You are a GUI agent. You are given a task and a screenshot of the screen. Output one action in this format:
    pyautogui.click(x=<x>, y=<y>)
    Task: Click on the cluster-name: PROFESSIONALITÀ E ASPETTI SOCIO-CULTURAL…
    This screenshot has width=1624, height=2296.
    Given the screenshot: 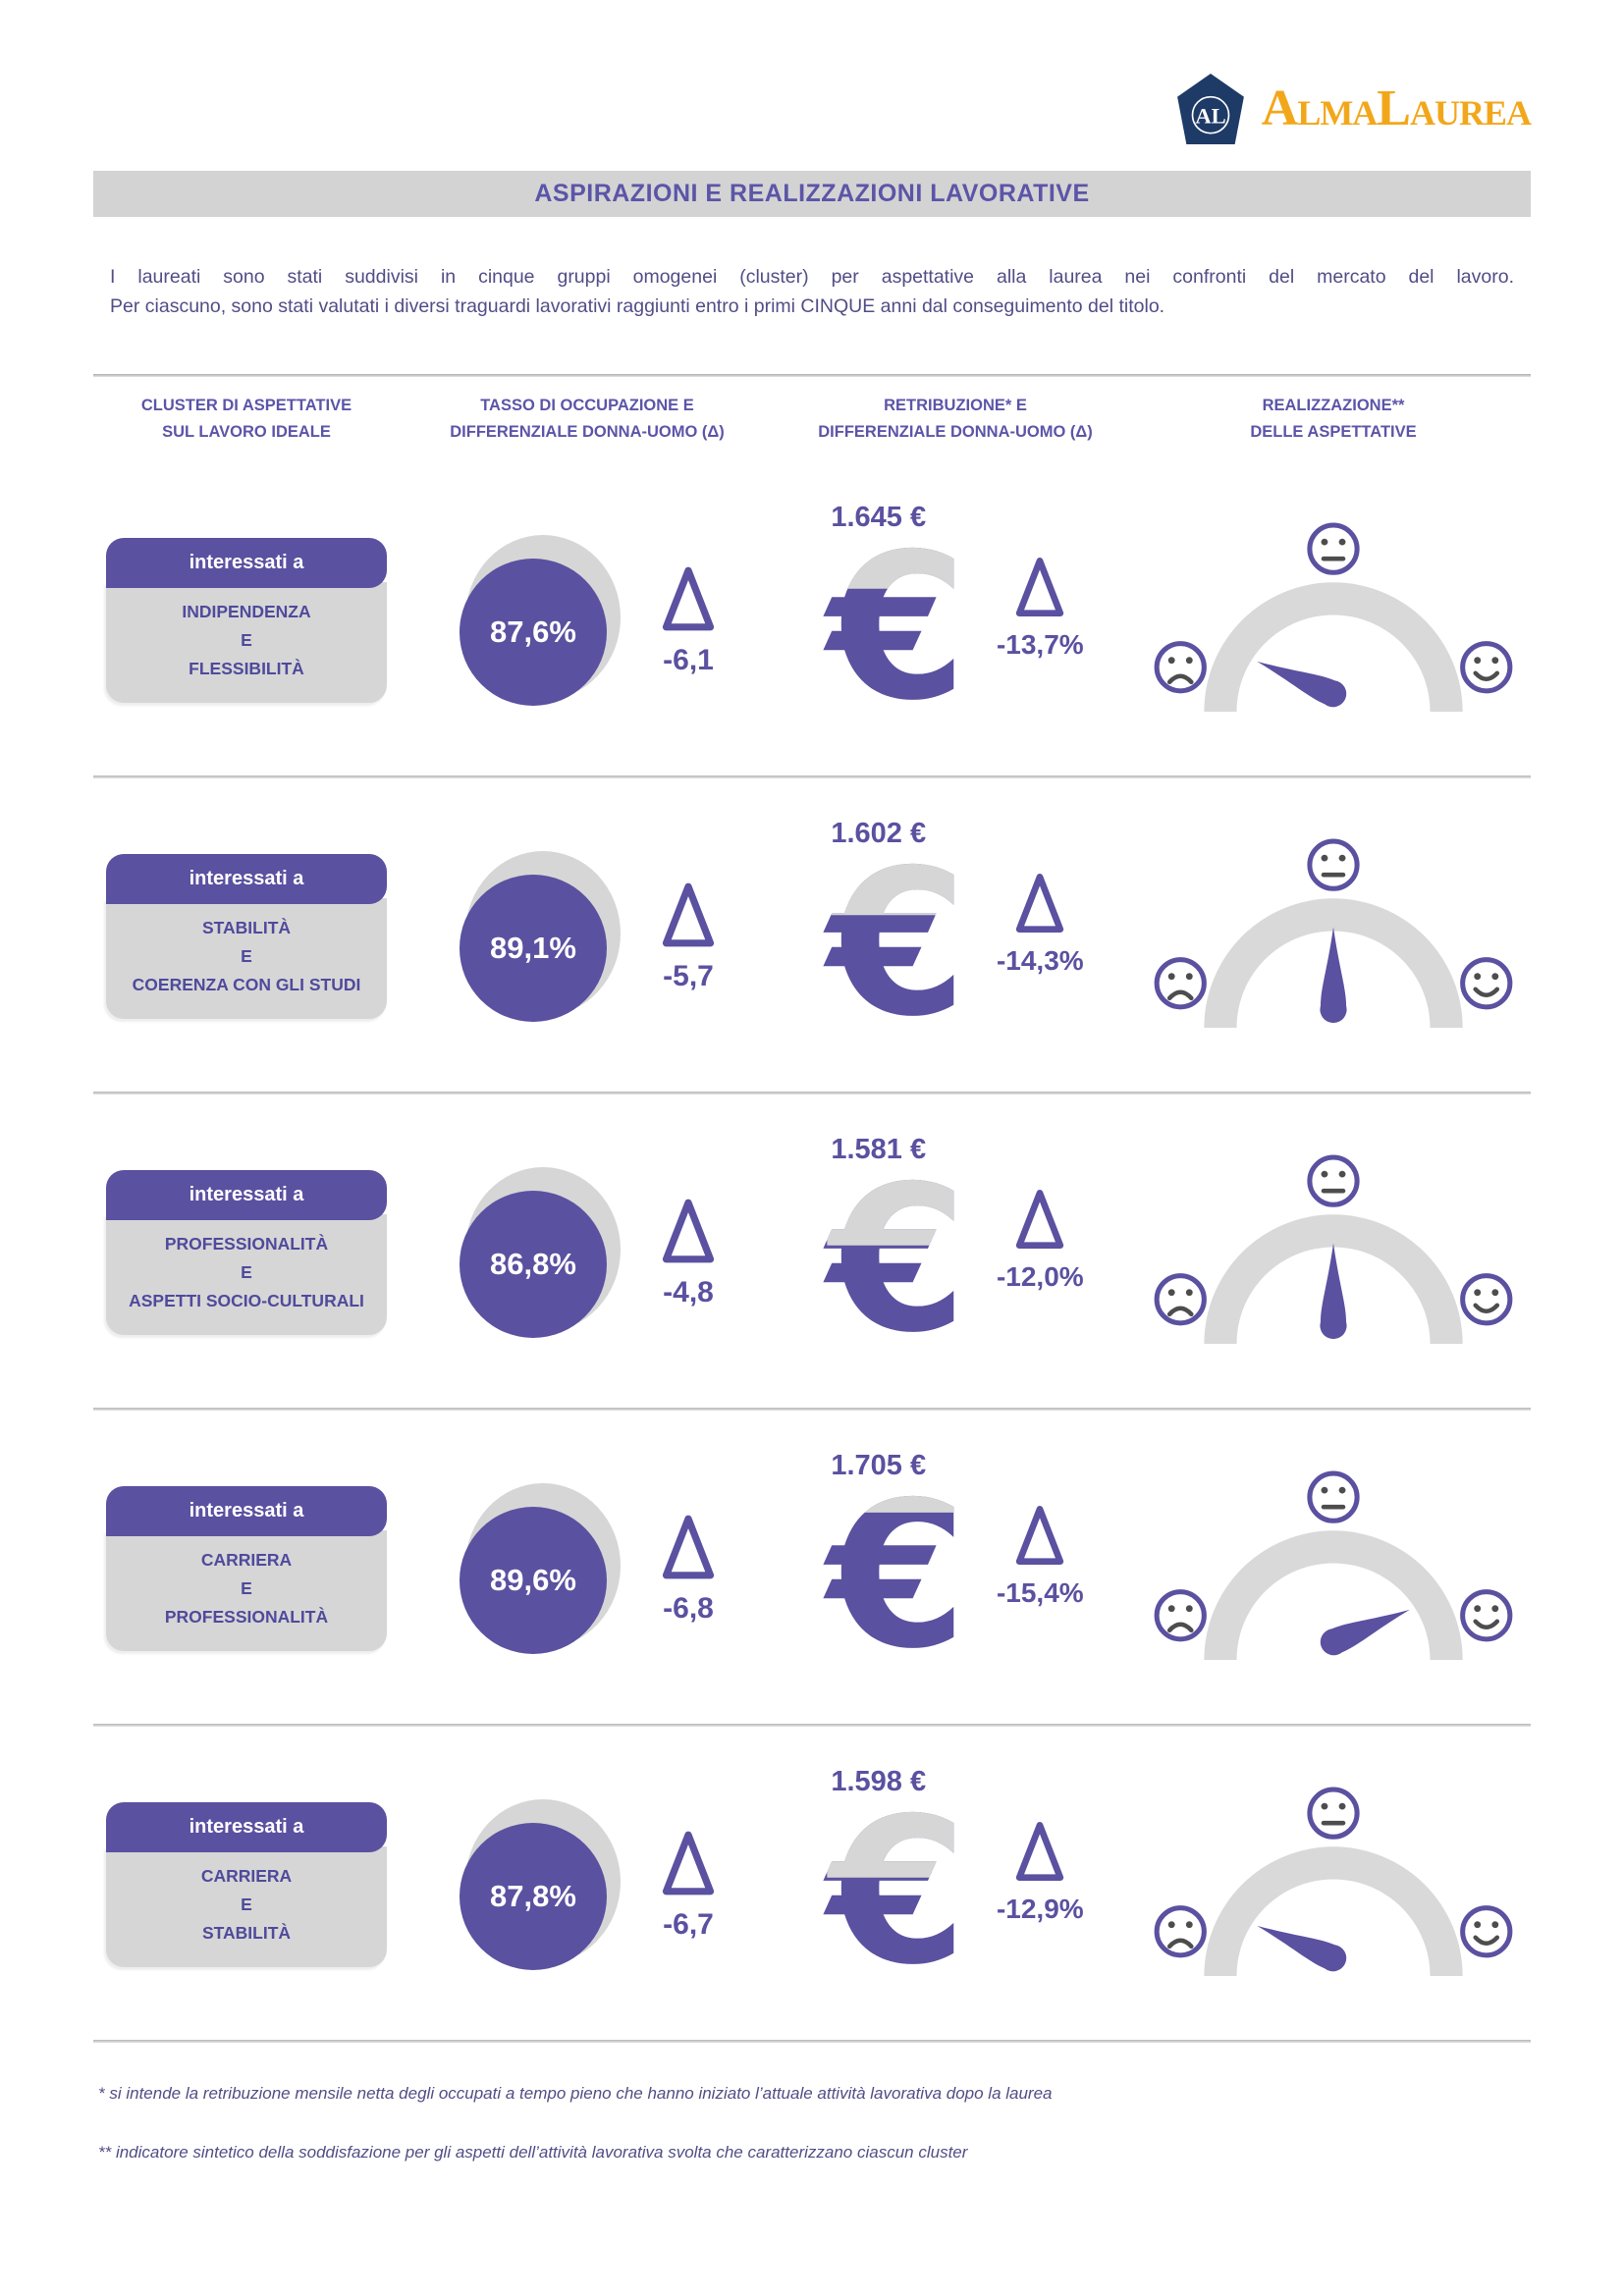 What is the action you would take?
    pyautogui.click(x=246, y=1275)
    